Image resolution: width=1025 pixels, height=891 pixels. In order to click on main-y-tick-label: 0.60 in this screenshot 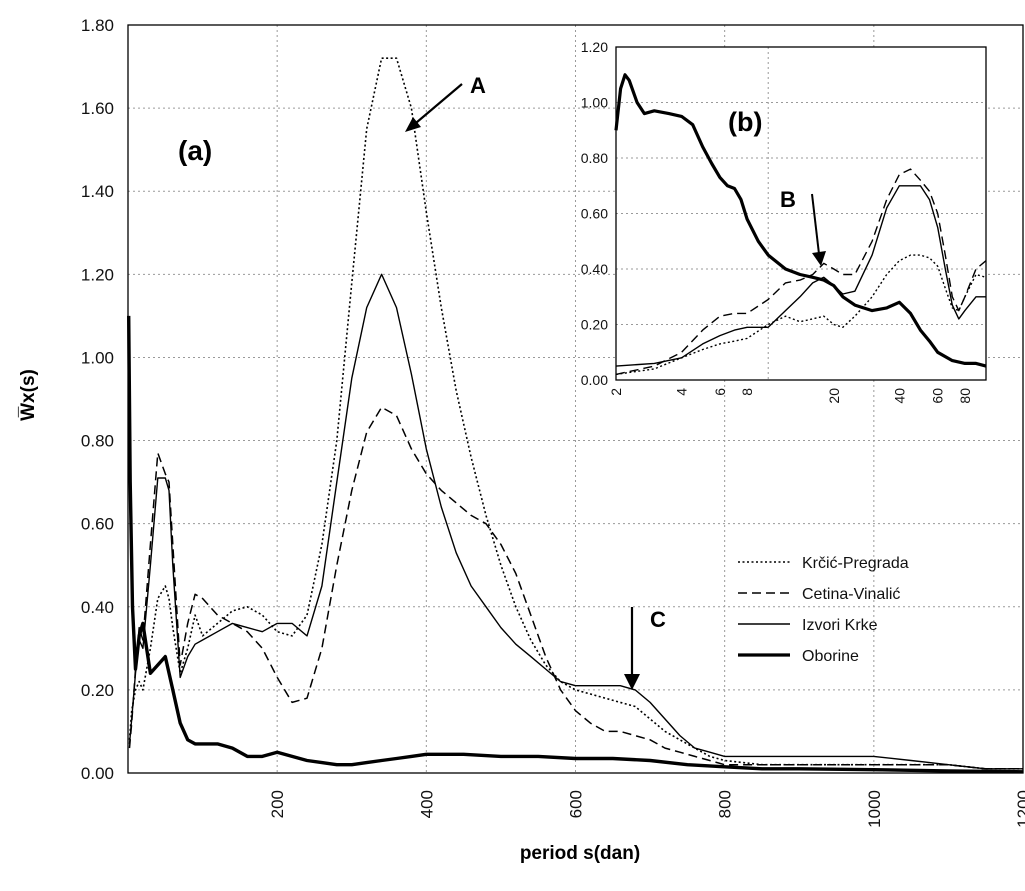, I will do `click(97, 524)`.